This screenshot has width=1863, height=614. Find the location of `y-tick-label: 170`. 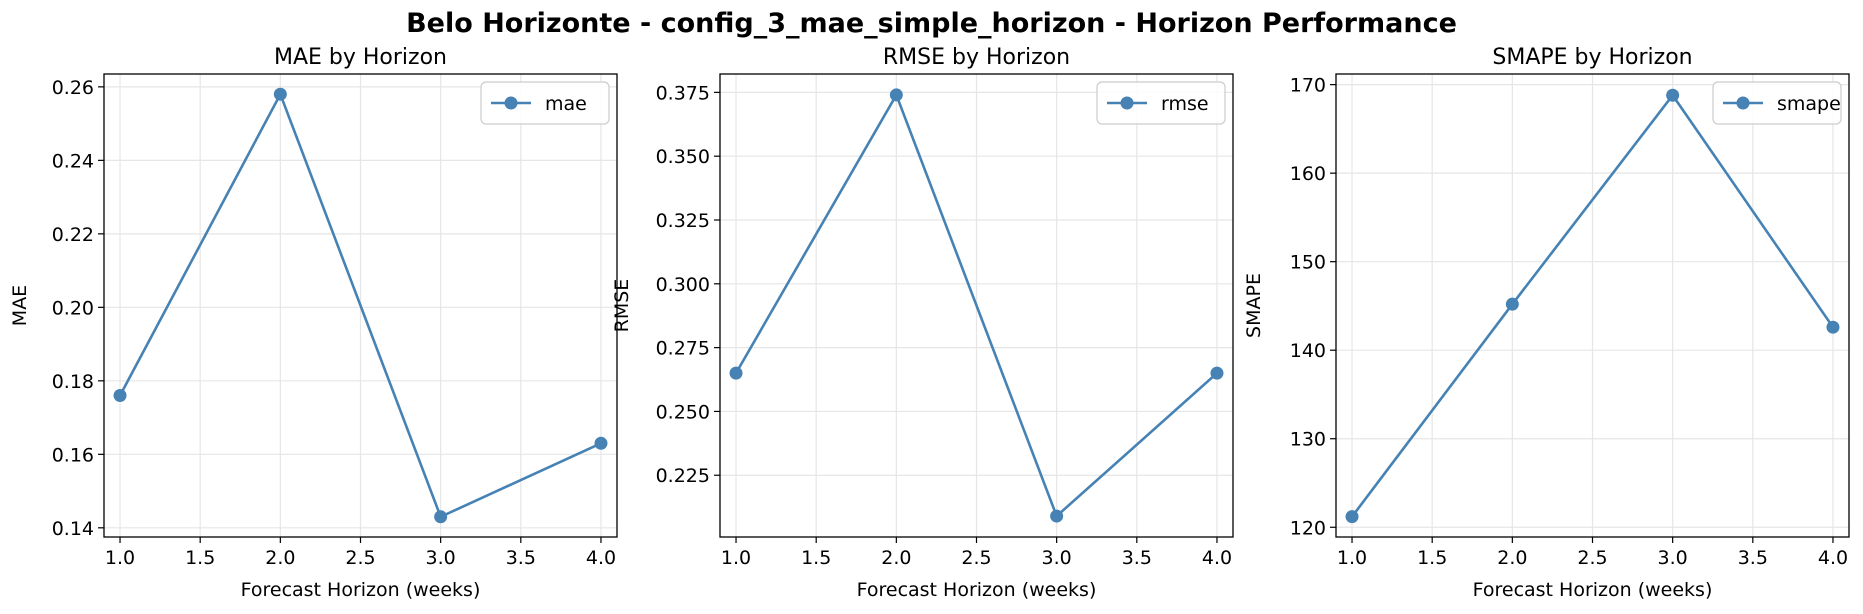

y-tick-label: 170 is located at coordinates (1308, 86).